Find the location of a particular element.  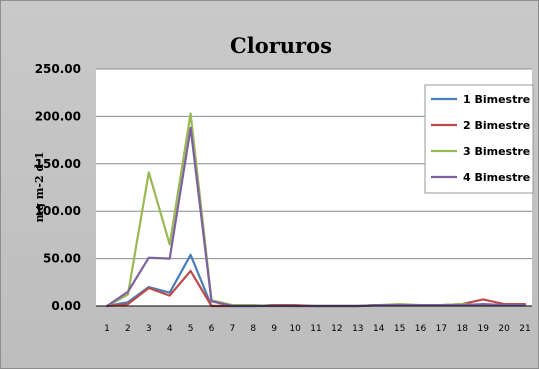

x-tick-label: 1 is located at coordinates (107, 329).